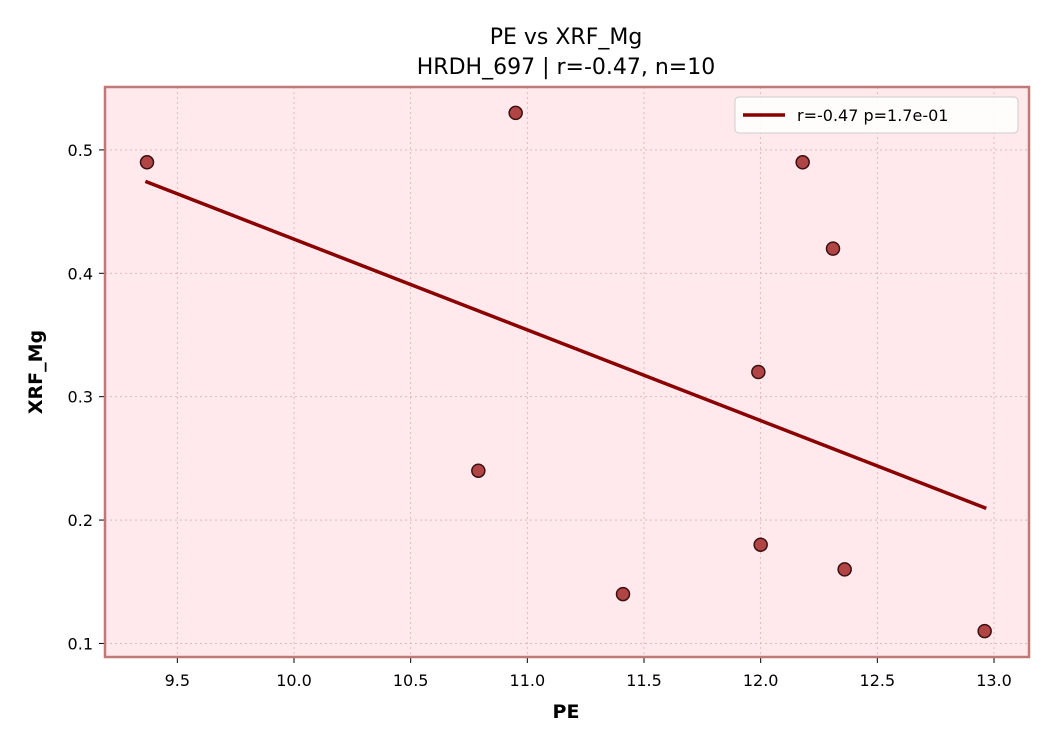  I want to click on y-axis-label: XRF_Mg, so click(36, 372).